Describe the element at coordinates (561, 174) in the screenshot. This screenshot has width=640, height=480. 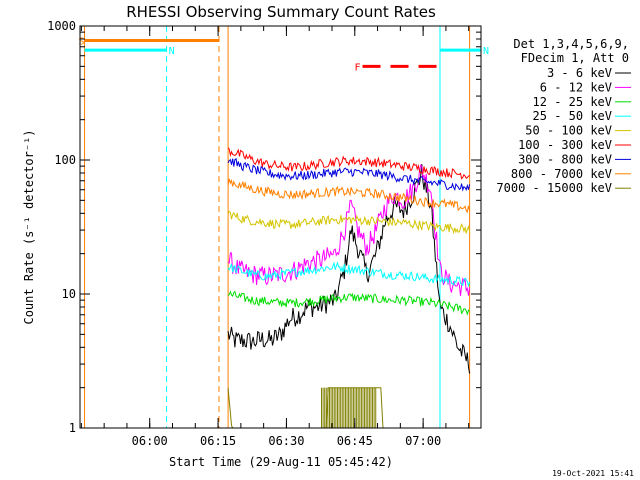
I see `legend-entry-label: 800 - 7000 keV` at that location.